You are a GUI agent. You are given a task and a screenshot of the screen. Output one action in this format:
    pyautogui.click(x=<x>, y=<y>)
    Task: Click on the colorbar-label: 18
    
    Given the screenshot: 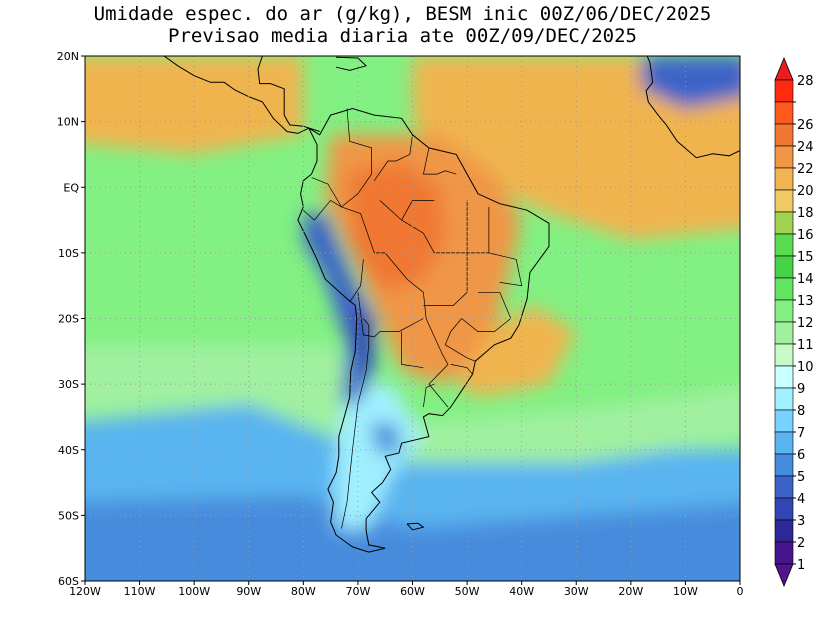 What is the action you would take?
    pyautogui.click(x=805, y=213)
    